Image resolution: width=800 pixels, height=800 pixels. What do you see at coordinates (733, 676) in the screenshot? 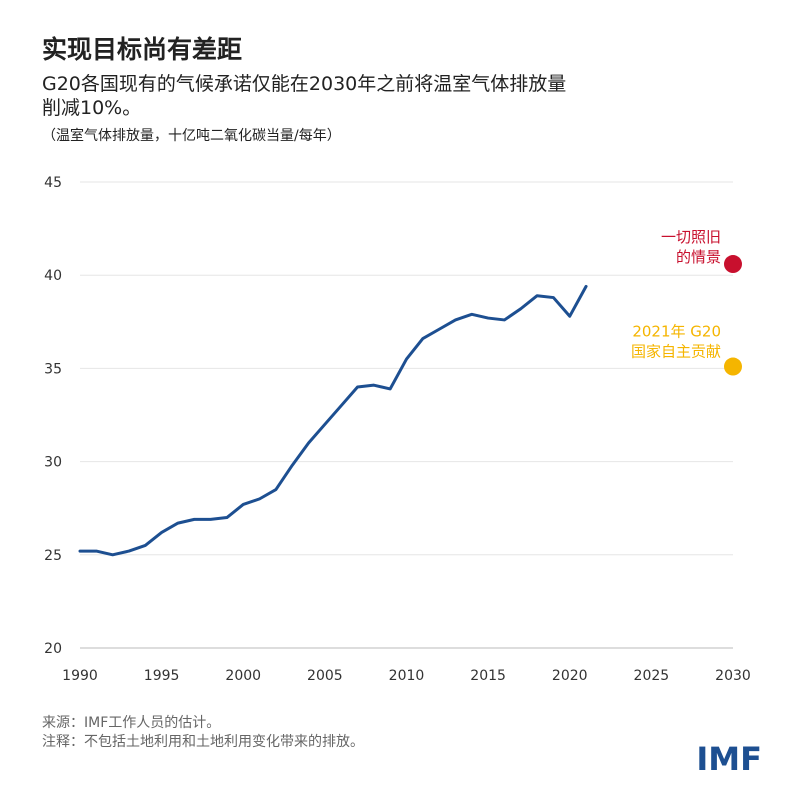
I see `x-tick-label: 2030` at bounding box center [733, 676].